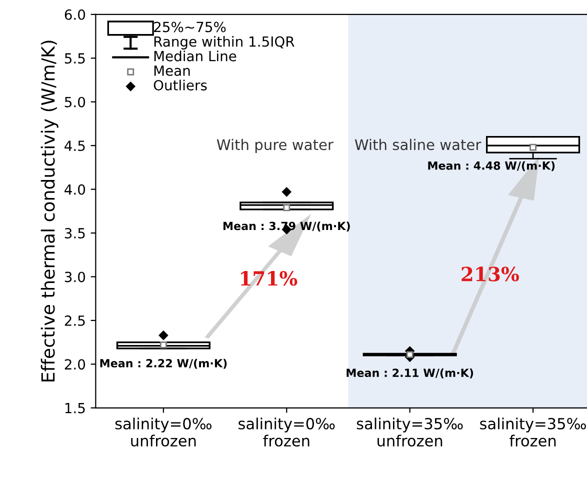 This screenshot has height=481, width=587. Describe the element at coordinates (409, 432) in the screenshot. I see `x-tick-label: salinity=35‰ unfrozen` at that location.